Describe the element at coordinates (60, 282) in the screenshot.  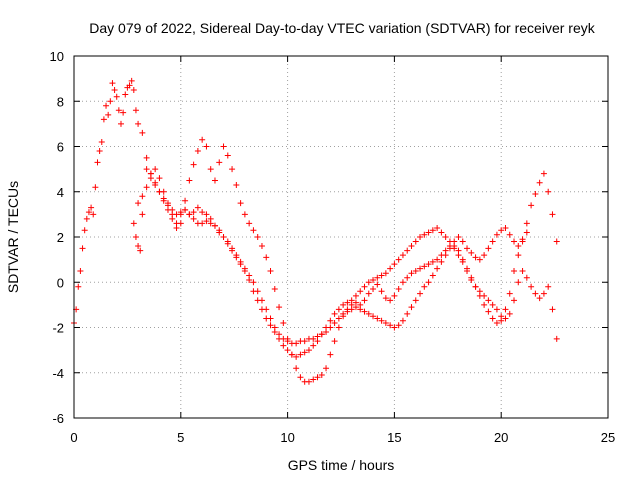
I see `y-tick-label: 0` at that location.